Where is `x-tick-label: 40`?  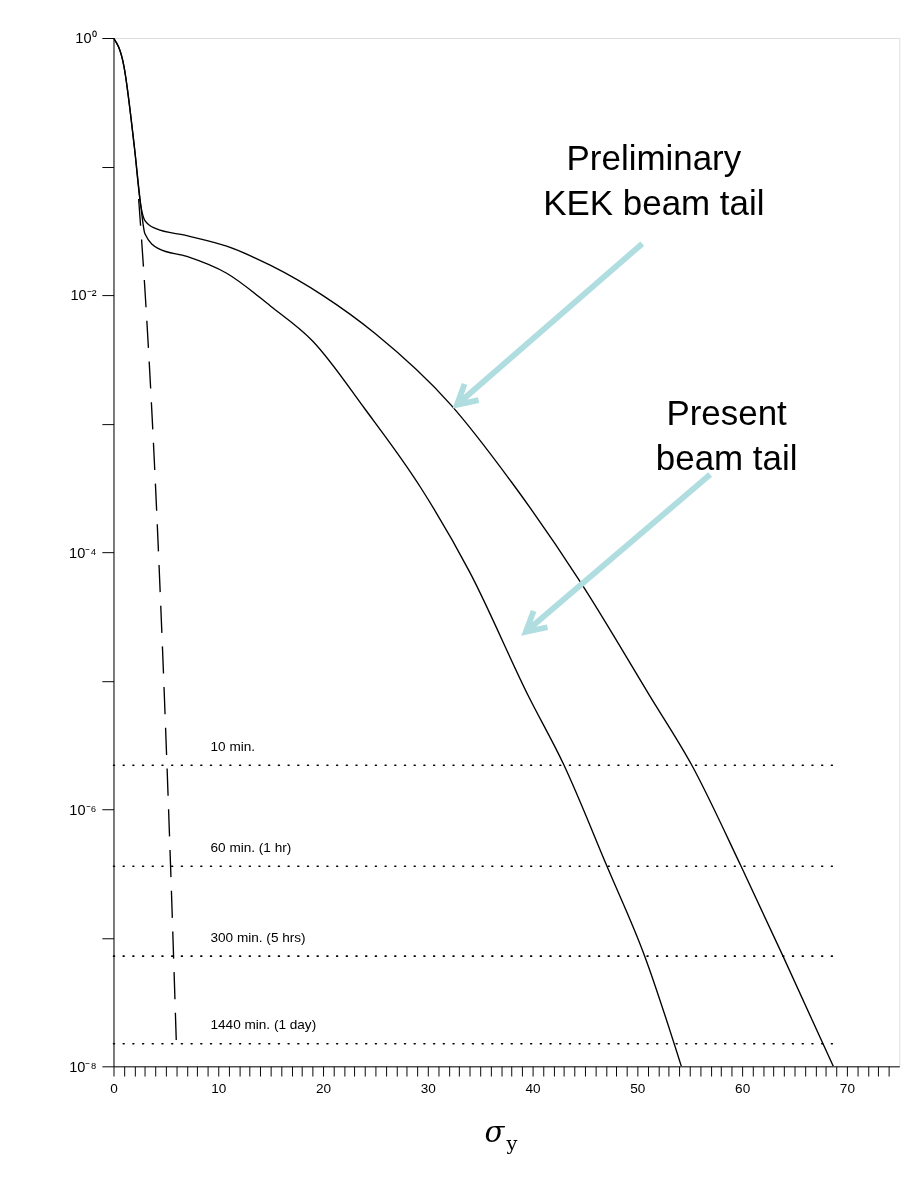
x-tick-label: 40 is located at coordinates (533, 1089).